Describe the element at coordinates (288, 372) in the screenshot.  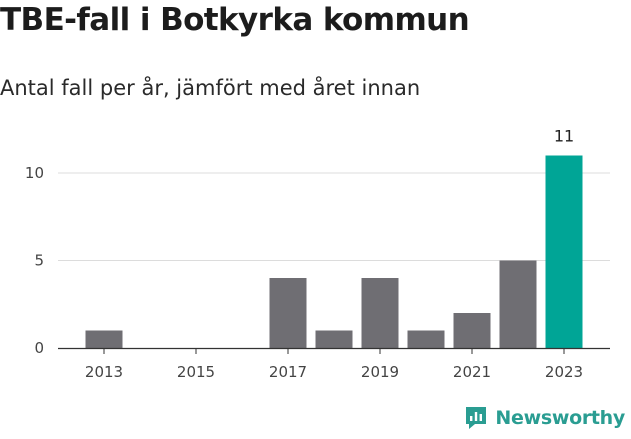
I see `x-tick-label-2017: 2017` at that location.